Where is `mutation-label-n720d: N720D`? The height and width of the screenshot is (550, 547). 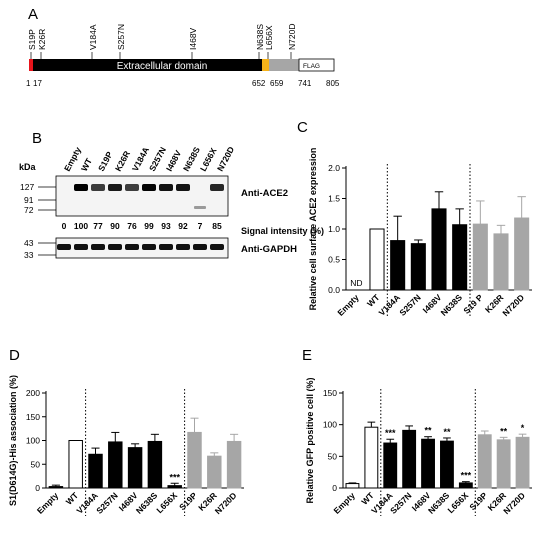
mutation-label-n720d: N720D is located at coordinates (292, 37).